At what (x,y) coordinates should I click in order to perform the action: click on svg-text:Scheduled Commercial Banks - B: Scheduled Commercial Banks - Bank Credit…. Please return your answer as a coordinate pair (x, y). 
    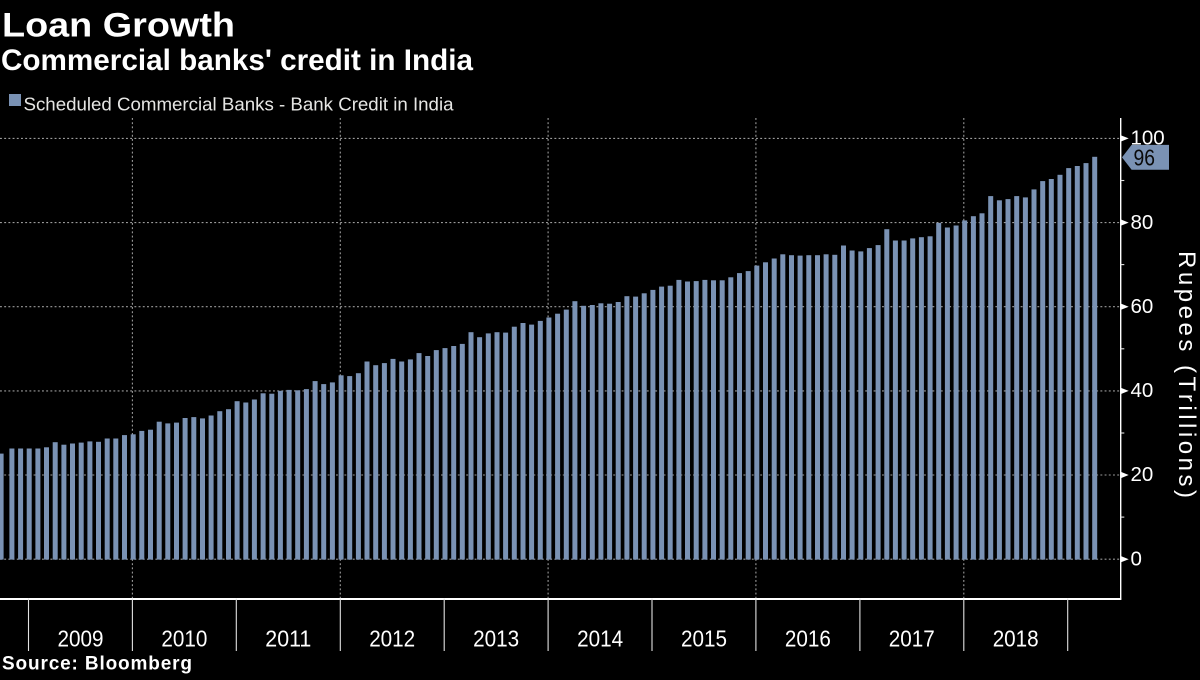
    Looking at the image, I should click on (239, 104).